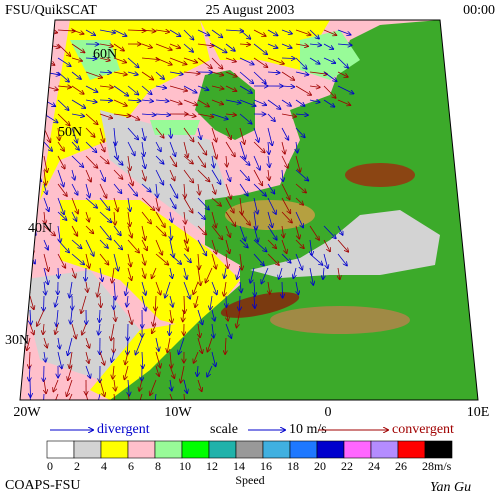  What do you see at coordinates (450, 487) in the screenshot?
I see `footer-right: Yan Gu` at bounding box center [450, 487].